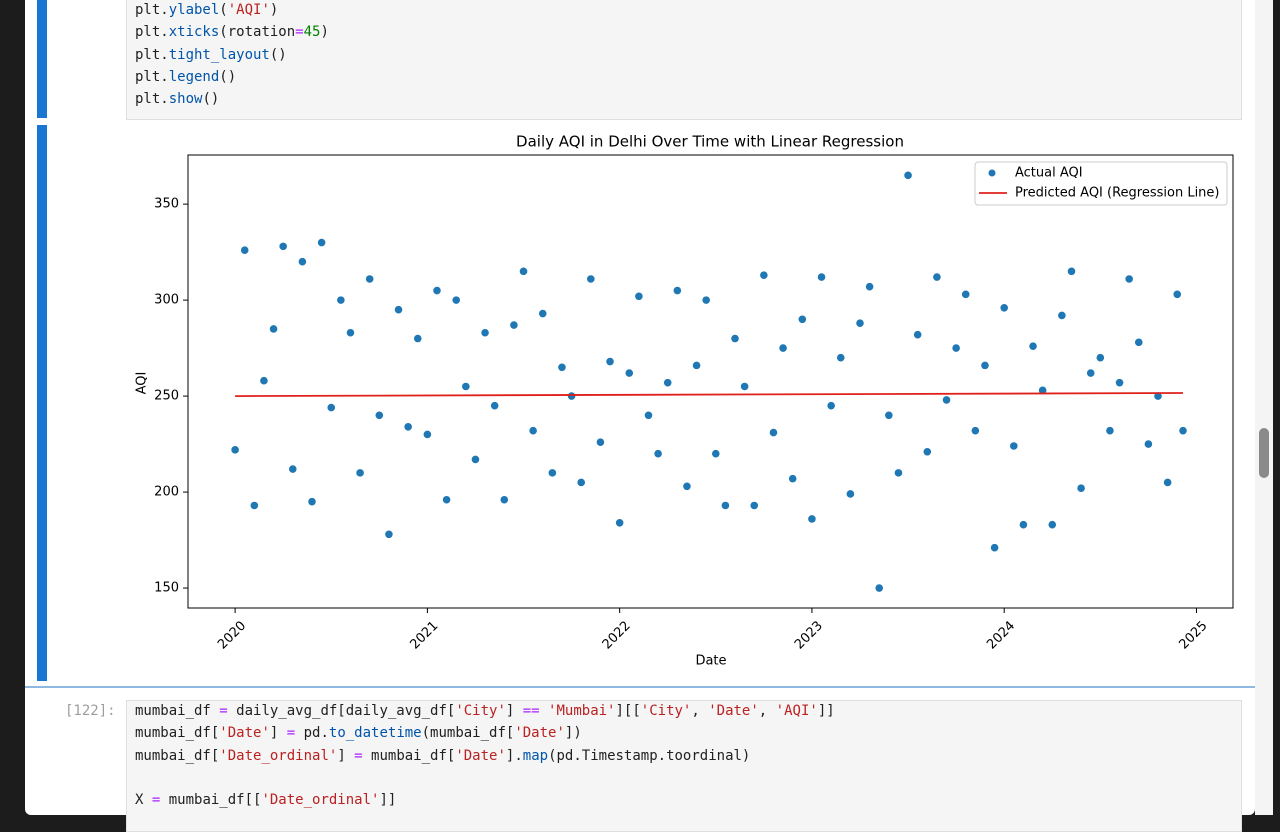 This screenshot has width=1280, height=832. I want to click on x-tick-label: 2021, so click(424, 635).